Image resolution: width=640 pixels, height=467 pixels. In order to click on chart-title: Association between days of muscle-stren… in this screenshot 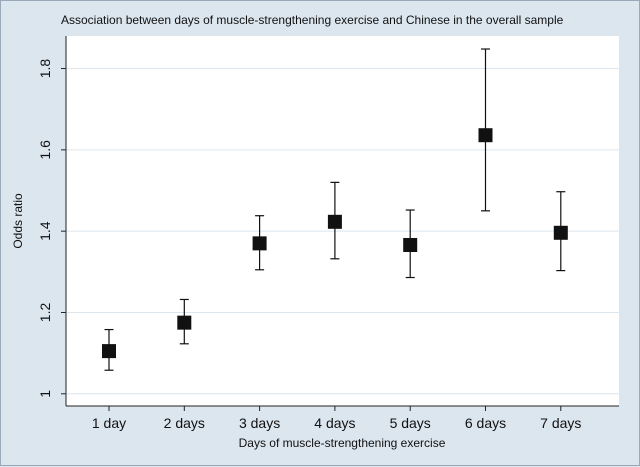, I will do `click(312, 20)`.